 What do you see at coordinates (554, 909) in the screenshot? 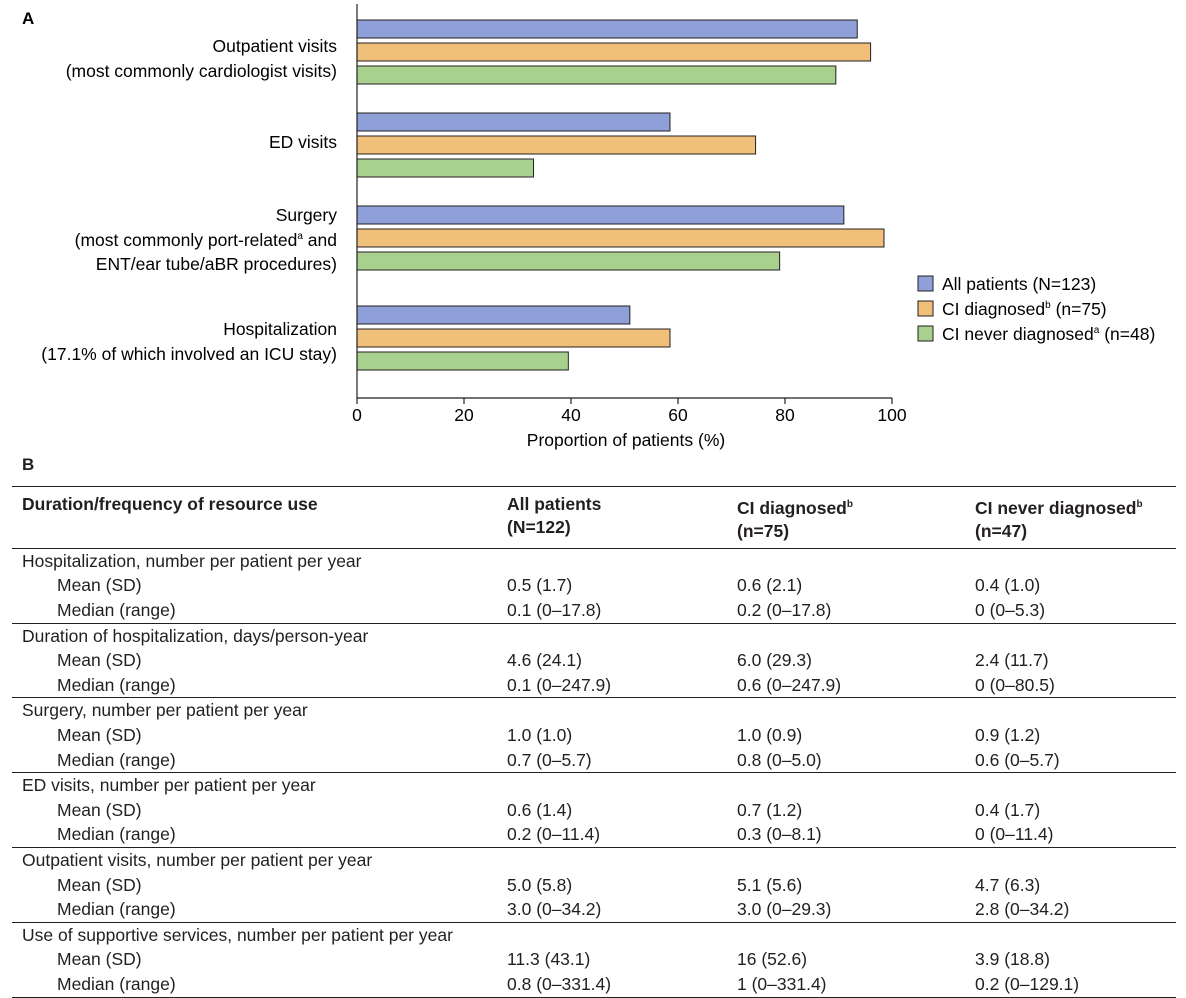
I see `table-cell: 3.0 (0–34.2)` at bounding box center [554, 909].